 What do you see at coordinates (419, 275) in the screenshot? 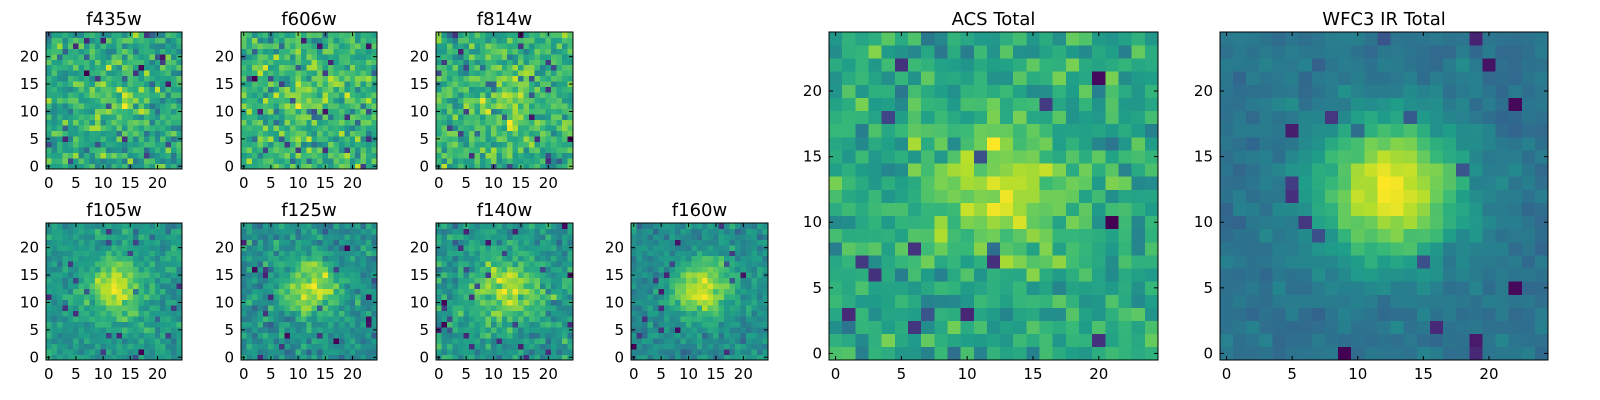
I see `y-tick-label: 15` at bounding box center [419, 275].